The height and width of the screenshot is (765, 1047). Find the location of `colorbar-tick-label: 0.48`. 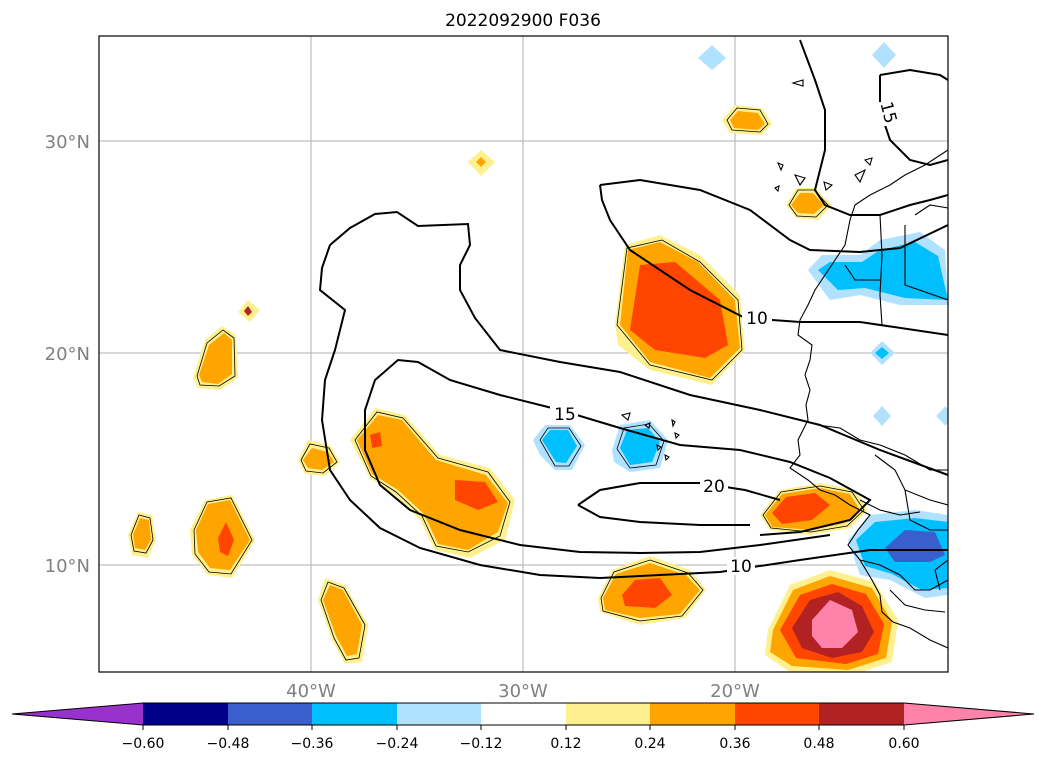

colorbar-tick-label: 0.48 is located at coordinates (818, 744).